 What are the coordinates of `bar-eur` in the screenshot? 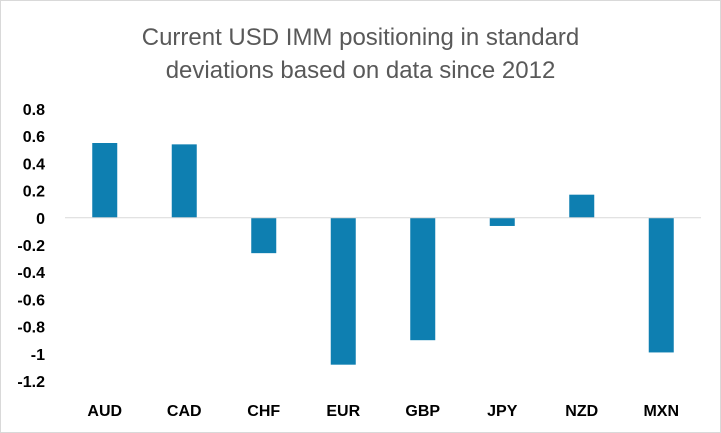 It's located at (343, 291).